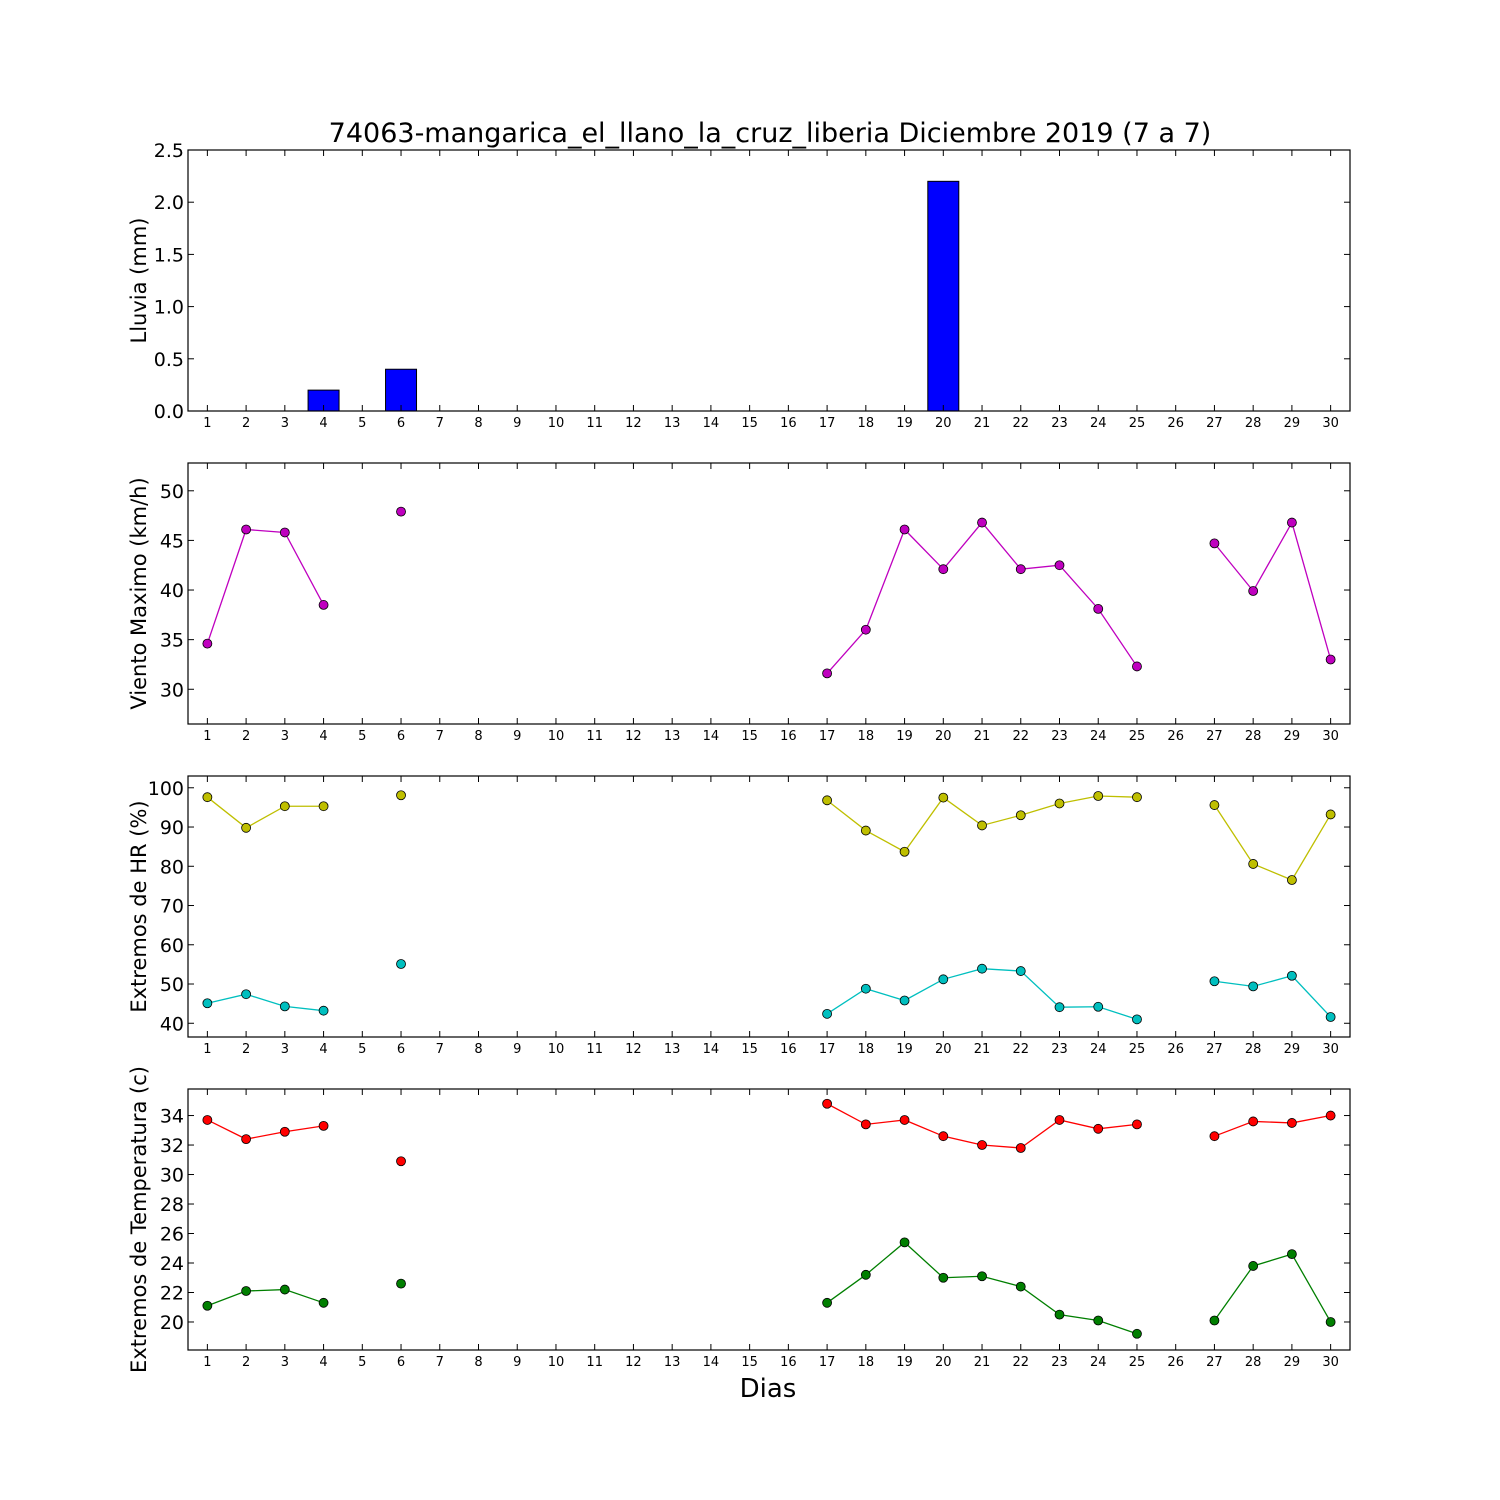  Describe the element at coordinates (172, 1205) in the screenshot. I see `y-tick-label: 28` at that location.